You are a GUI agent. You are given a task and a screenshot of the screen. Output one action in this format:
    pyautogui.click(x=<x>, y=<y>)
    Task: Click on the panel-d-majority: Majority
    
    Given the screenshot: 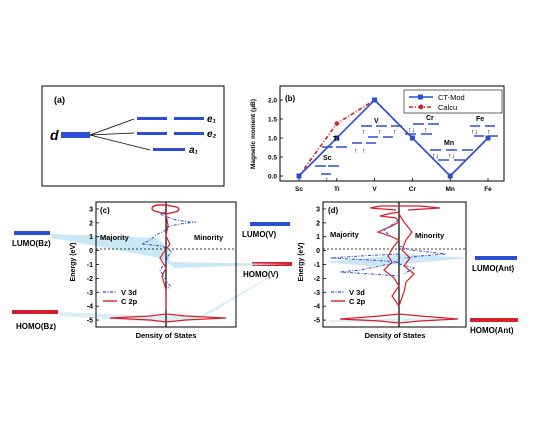 What is the action you would take?
    pyautogui.click(x=345, y=234)
    